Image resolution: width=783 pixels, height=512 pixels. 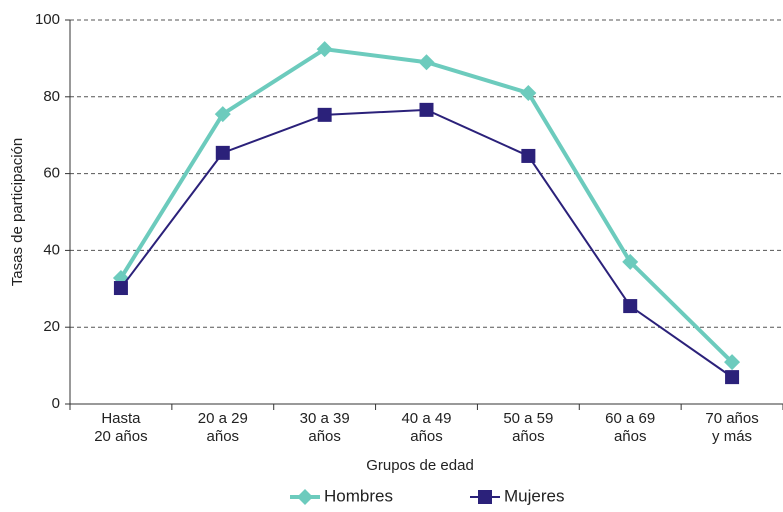 What do you see at coordinates (51, 249) in the screenshot?
I see `y-tick-label: 40` at bounding box center [51, 249].